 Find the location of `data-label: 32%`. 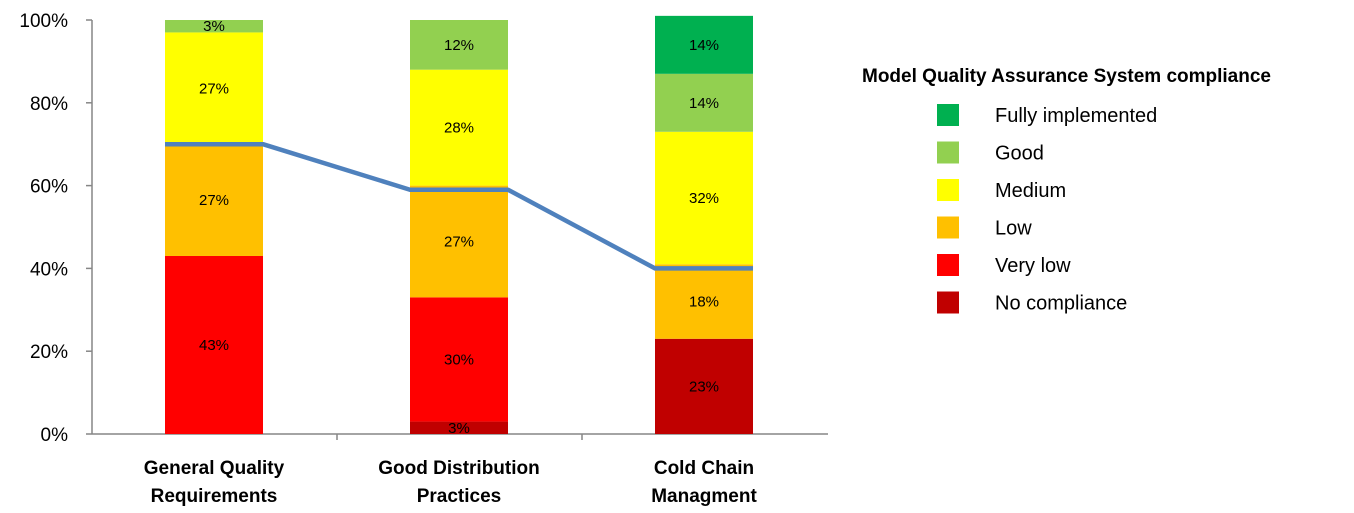

data-label: 32% is located at coordinates (704, 198).